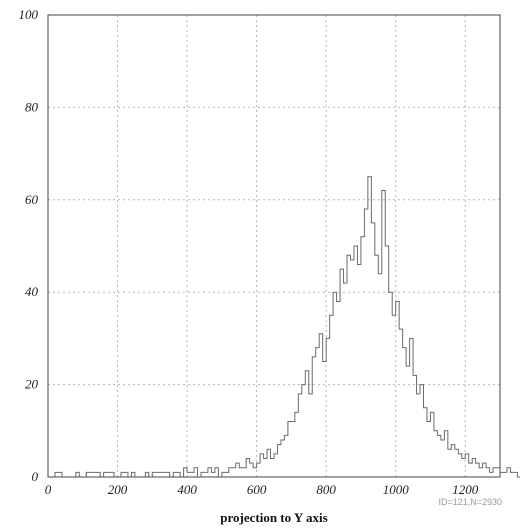 This screenshot has height=529, width=520. I want to click on x-tick-label: 600, so click(257, 489).